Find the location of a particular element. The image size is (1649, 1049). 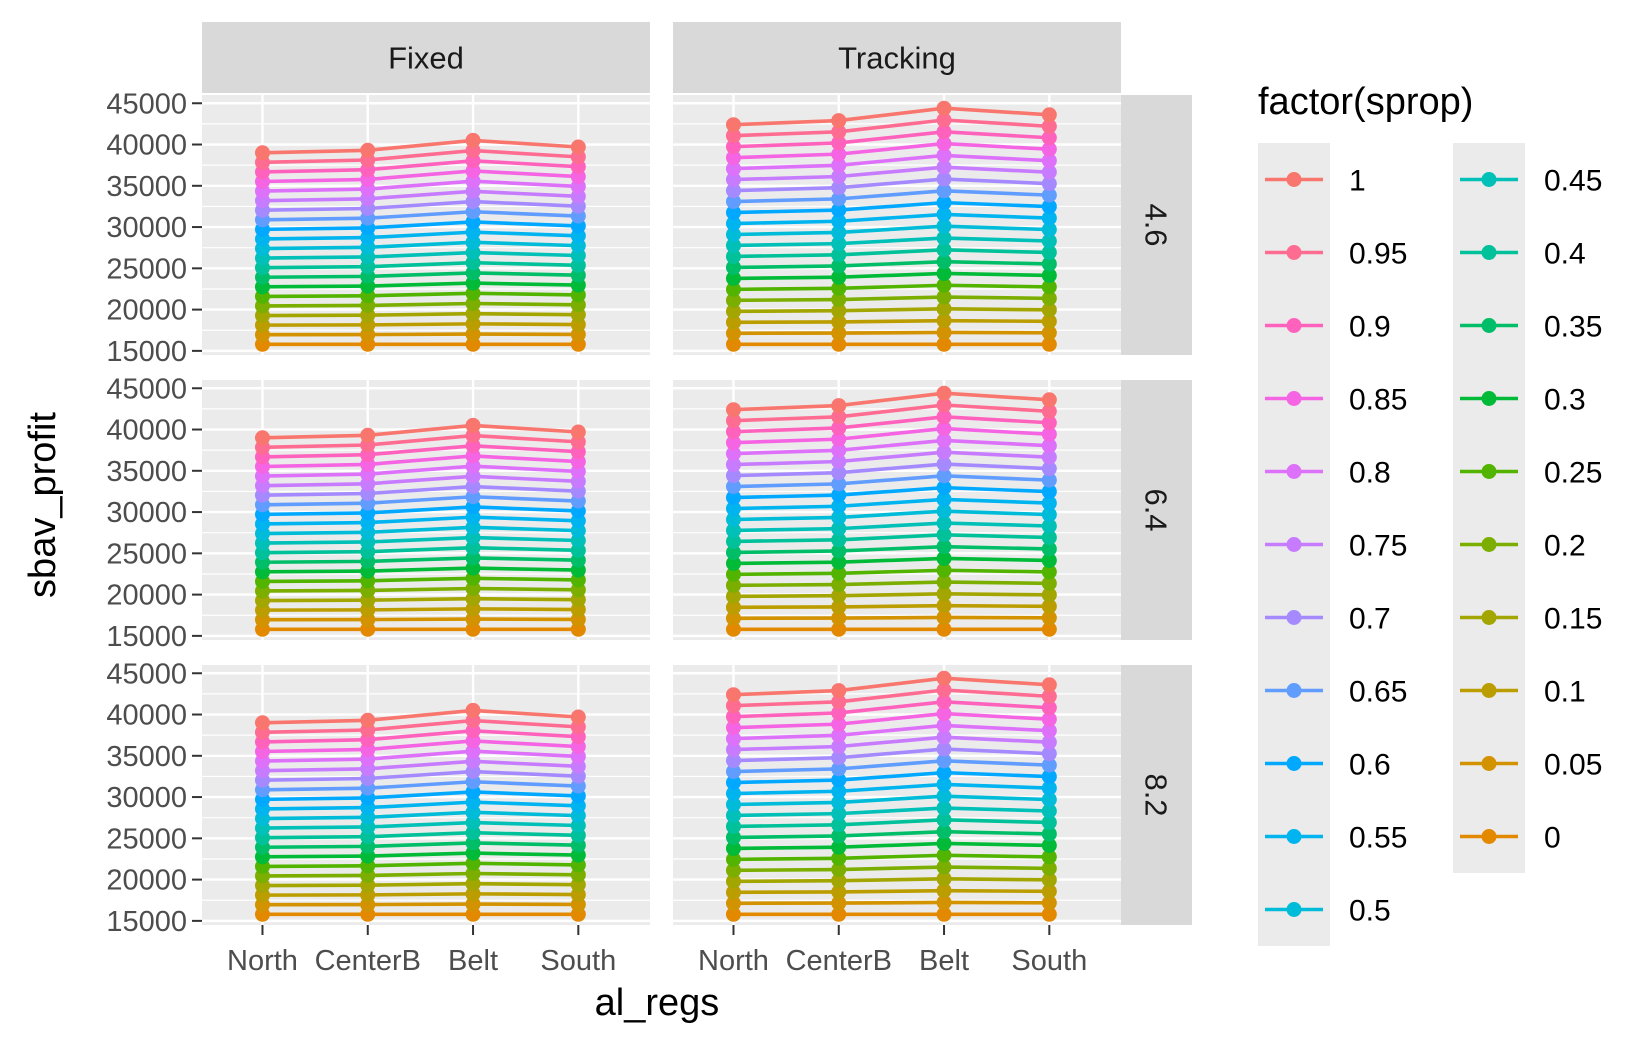

data-point-0.1-South is located at coordinates (1049, 321).